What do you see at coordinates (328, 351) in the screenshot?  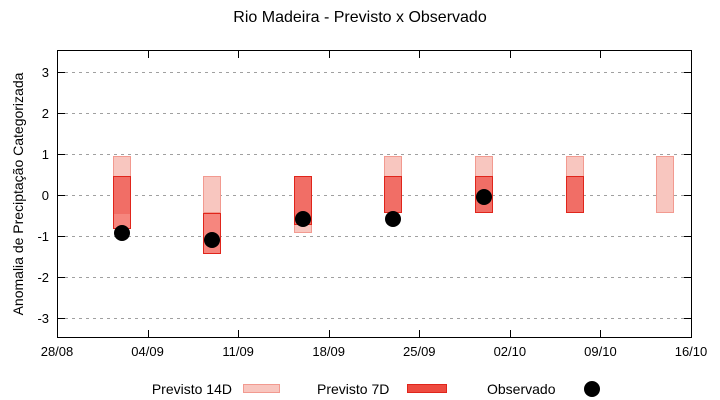 I see `x-tick-label: 18/09` at bounding box center [328, 351].